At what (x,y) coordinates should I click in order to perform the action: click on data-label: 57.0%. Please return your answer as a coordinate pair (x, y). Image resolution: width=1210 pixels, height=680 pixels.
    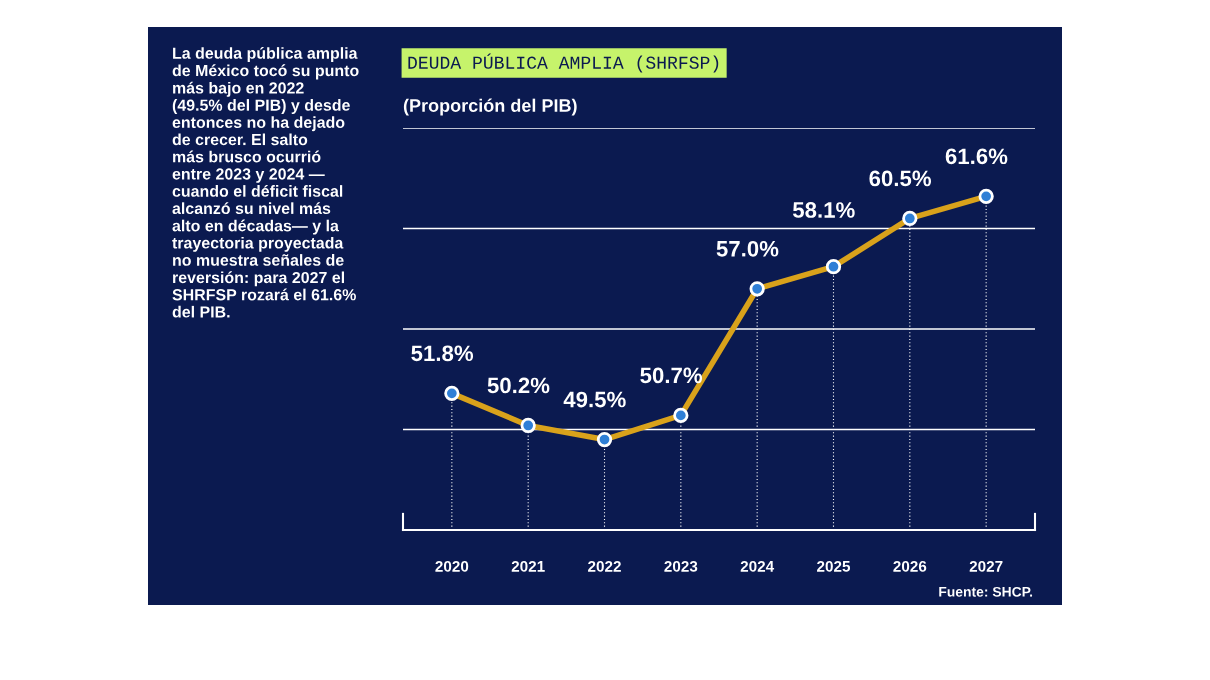
    Looking at the image, I should click on (747, 248).